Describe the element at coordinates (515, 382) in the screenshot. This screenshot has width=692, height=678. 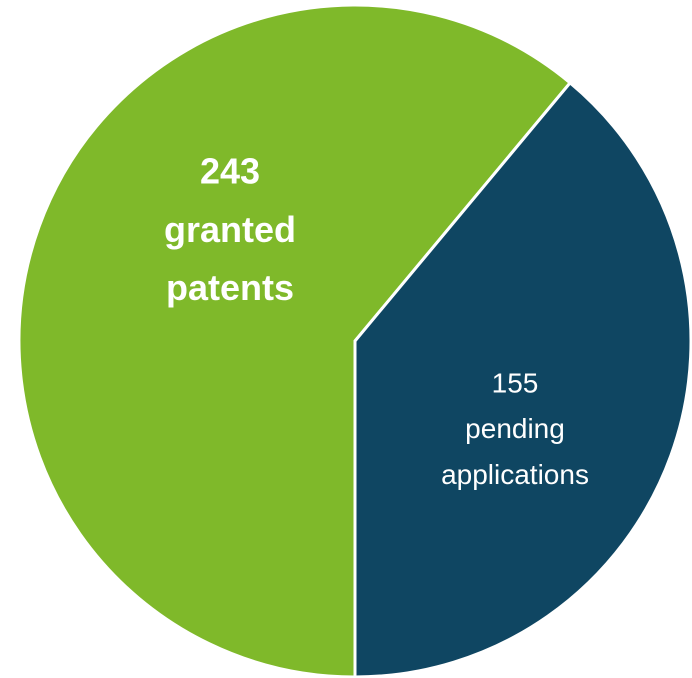
I see `slice-value: 155` at that location.